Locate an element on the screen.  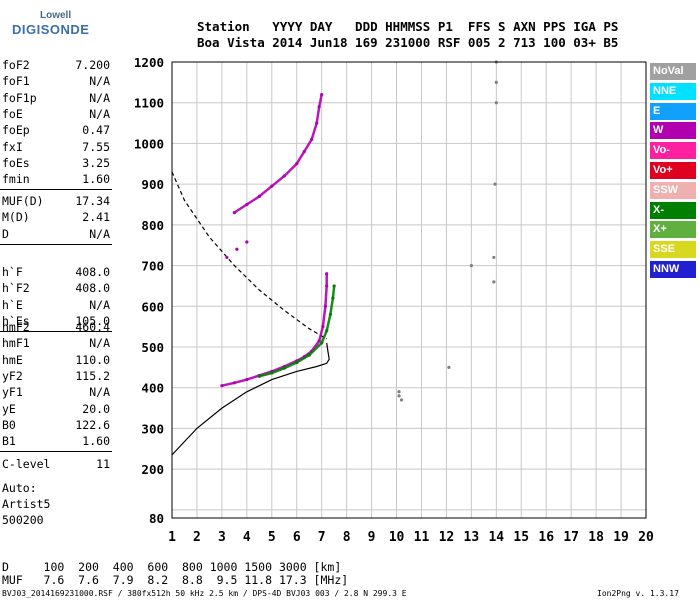
param-row: foF2 7.200 is located at coordinates (56, 66).